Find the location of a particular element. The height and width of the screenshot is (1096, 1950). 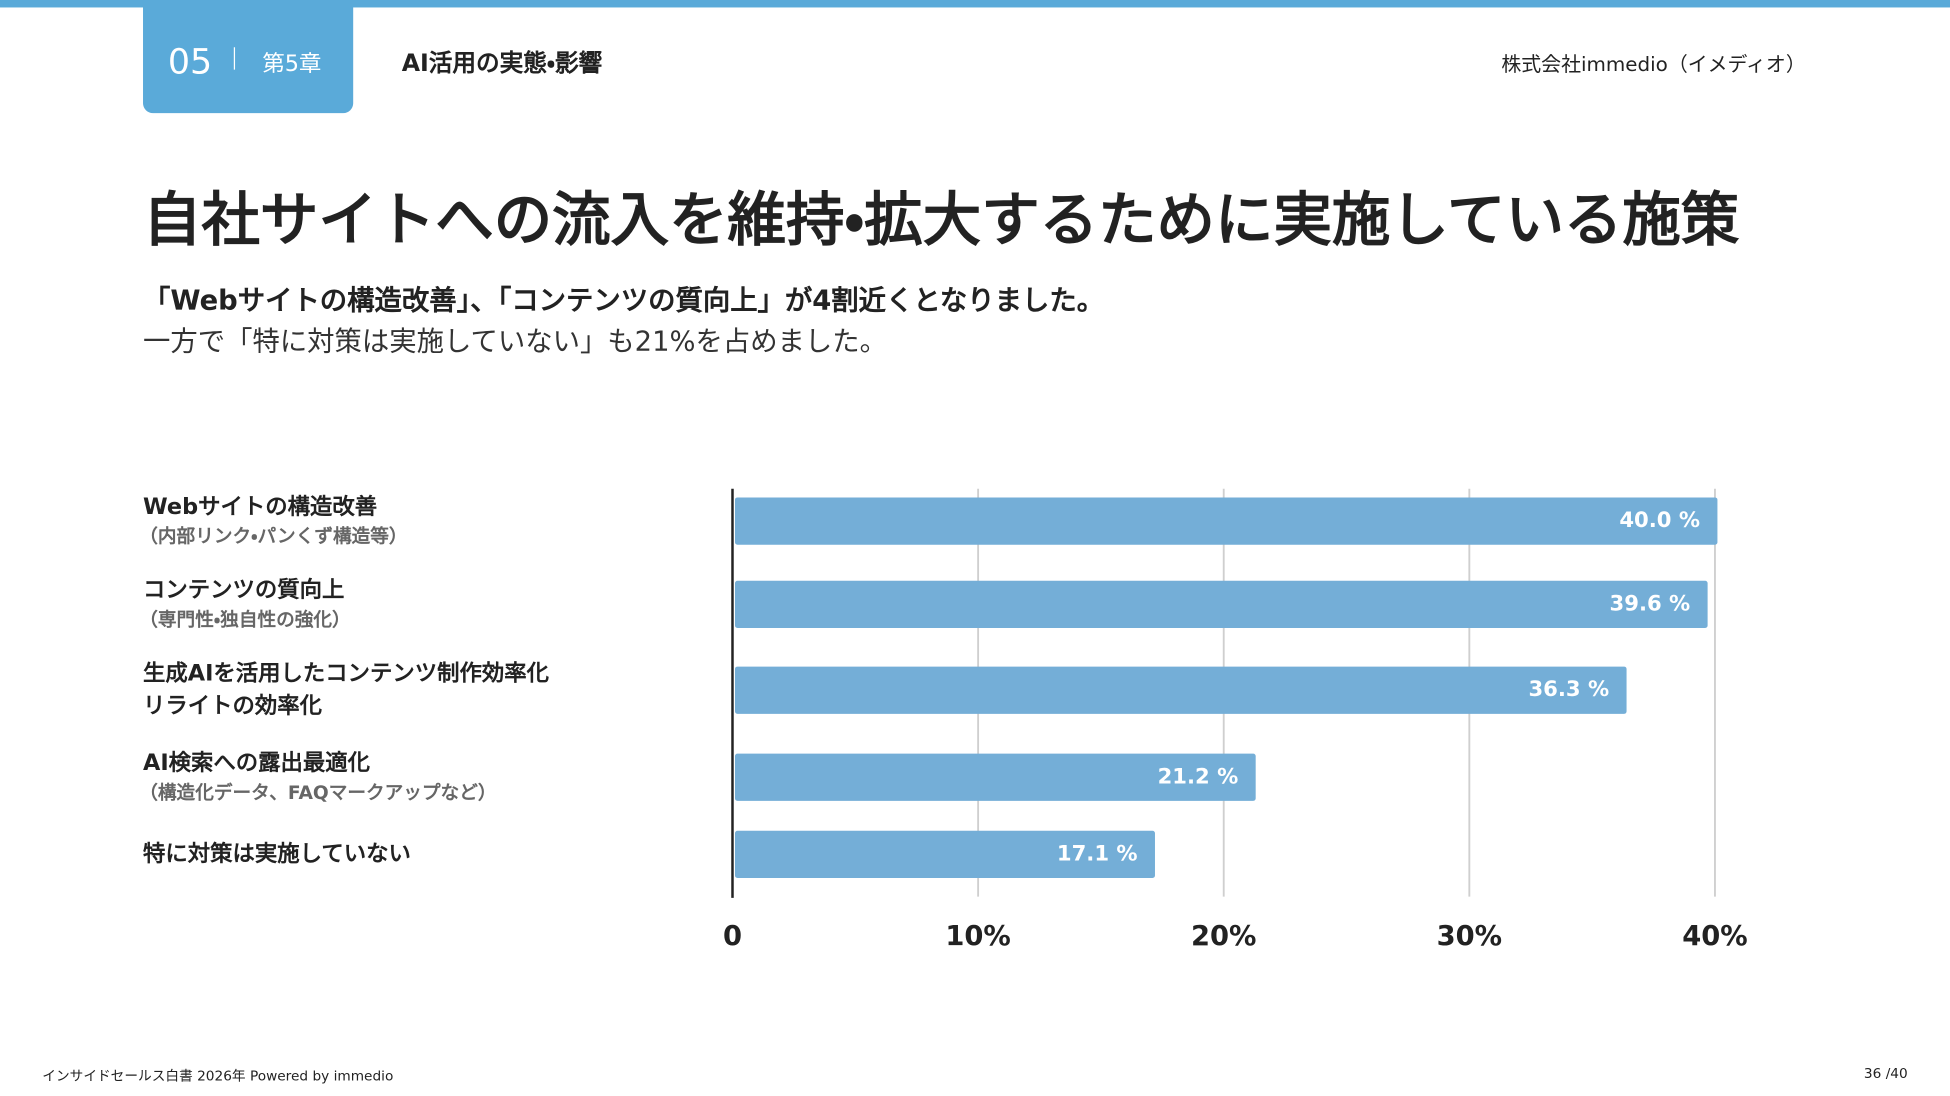

note-text: 一方で「特に対策は実施していない」も21%を占めました。 is located at coordinates (515, 343).